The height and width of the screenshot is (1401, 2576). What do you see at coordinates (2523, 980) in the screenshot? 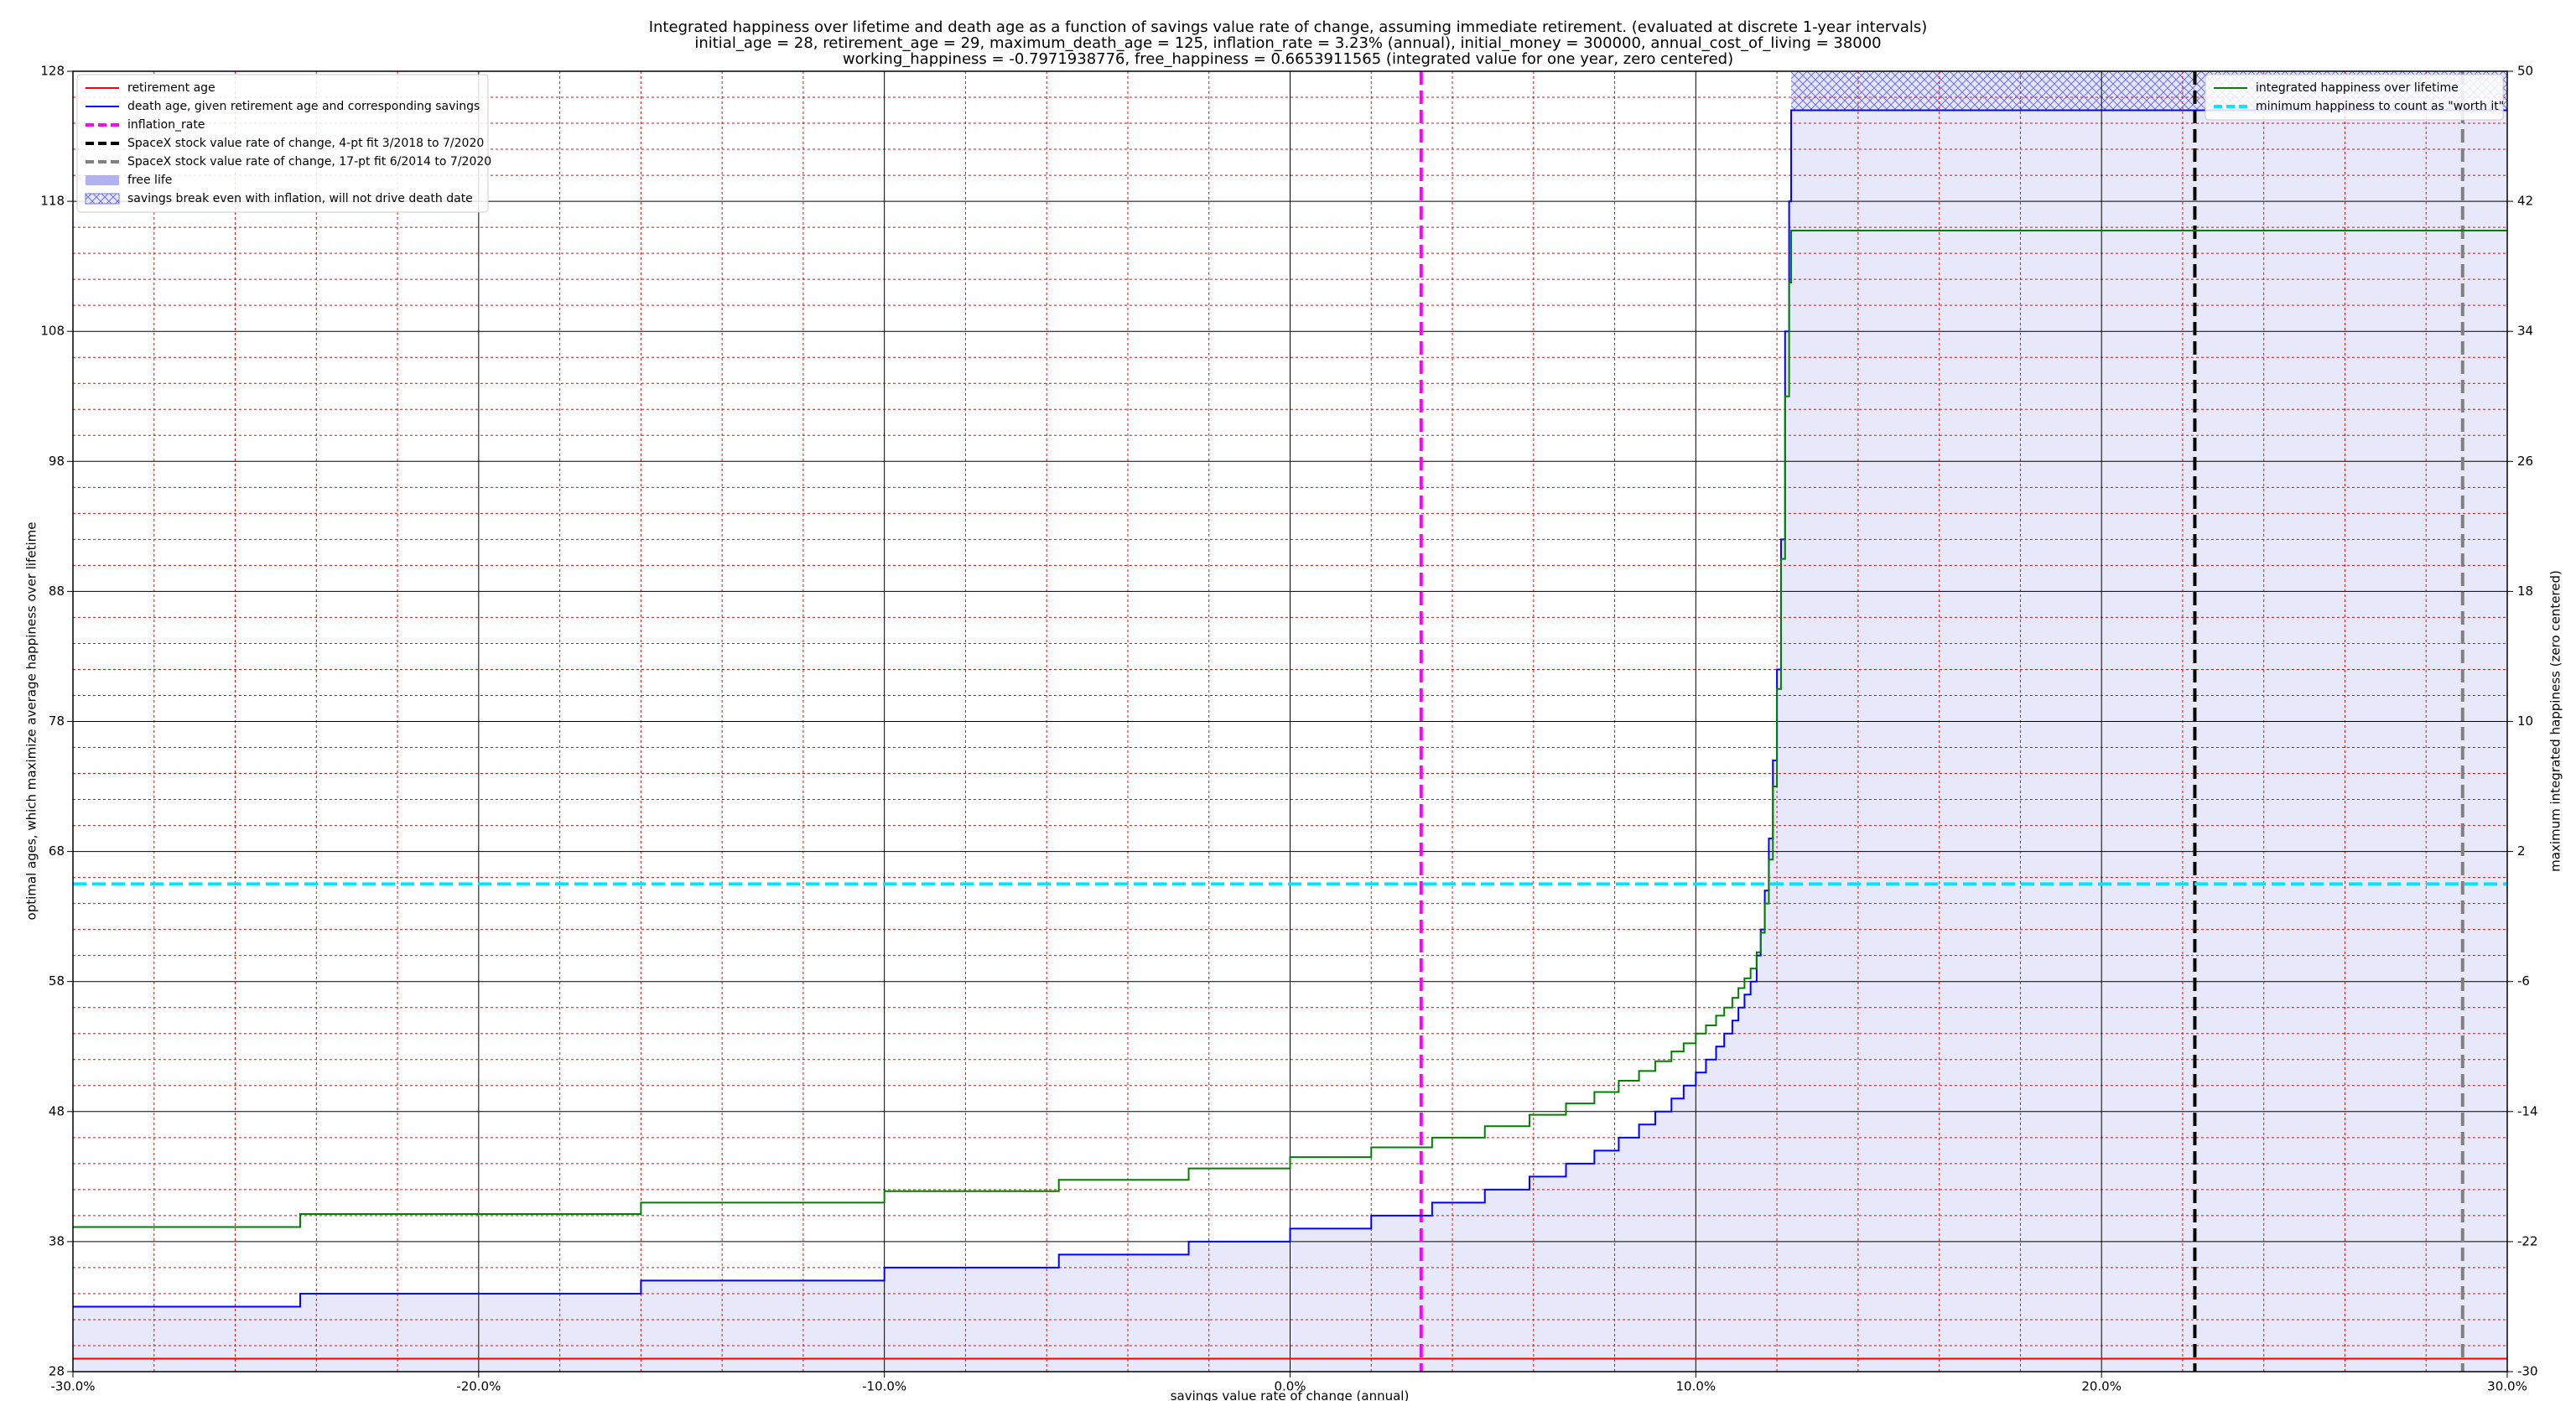
I see `y2-tick-label: -6` at bounding box center [2523, 980].